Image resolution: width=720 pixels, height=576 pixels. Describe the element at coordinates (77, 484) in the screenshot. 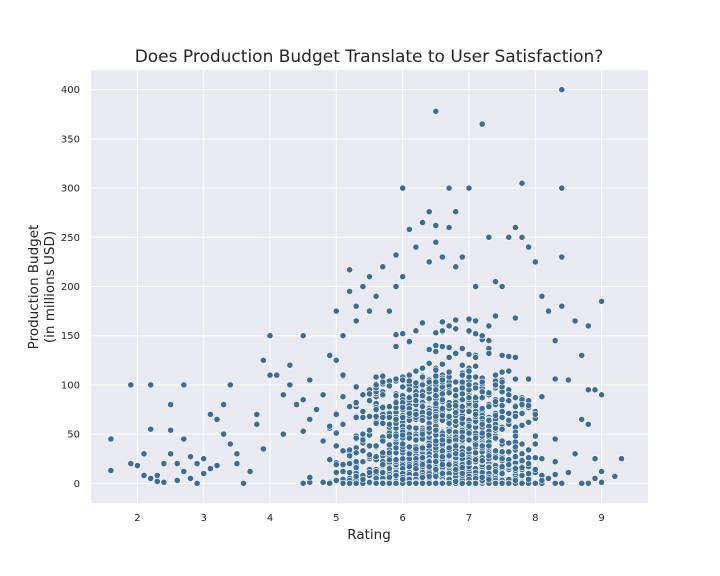

I see `y-tick-label: 0` at that location.